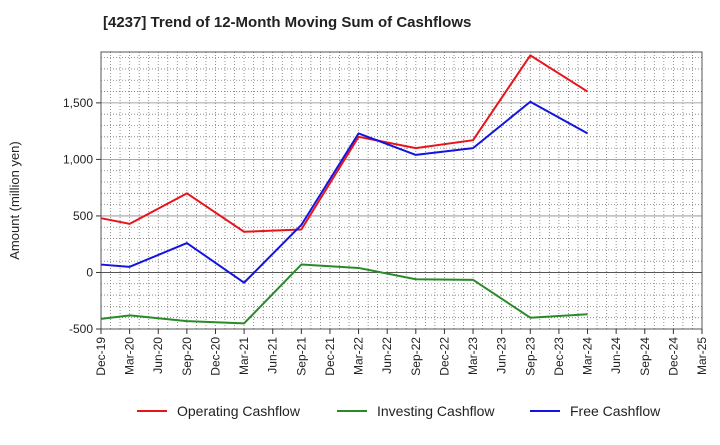  What do you see at coordinates (387, 355) in the screenshot?
I see `x-tick-label: Jun-22` at bounding box center [387, 355].